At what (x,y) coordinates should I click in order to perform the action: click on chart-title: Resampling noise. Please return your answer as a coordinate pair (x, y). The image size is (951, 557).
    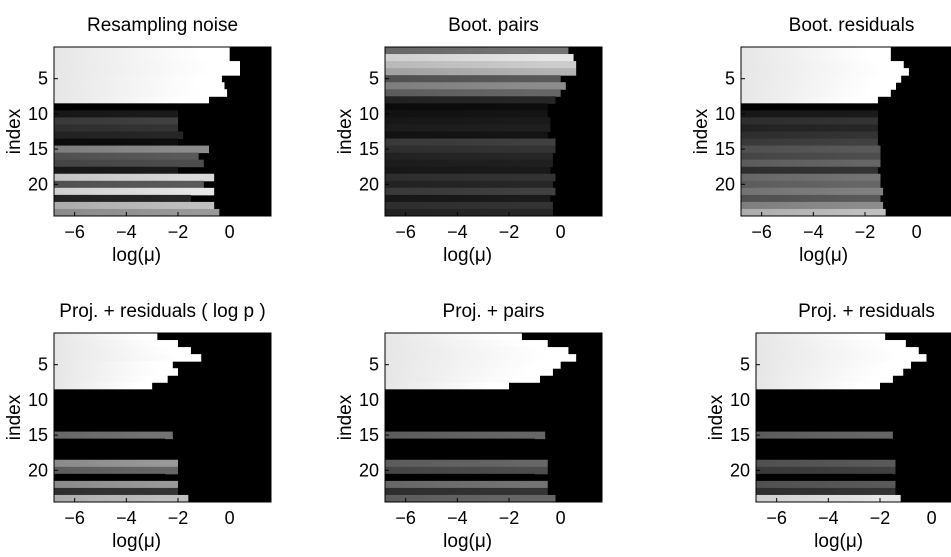
    Looking at the image, I should click on (162, 25).